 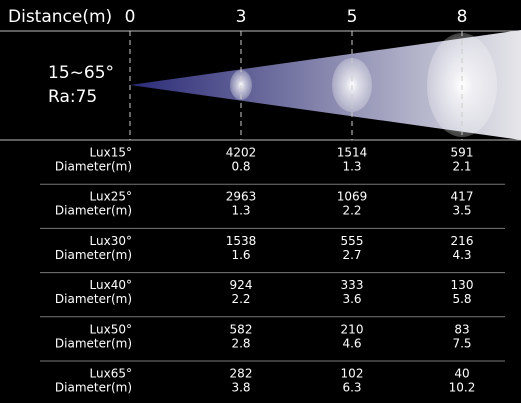 I want to click on lux-value: 582, so click(x=241, y=329).